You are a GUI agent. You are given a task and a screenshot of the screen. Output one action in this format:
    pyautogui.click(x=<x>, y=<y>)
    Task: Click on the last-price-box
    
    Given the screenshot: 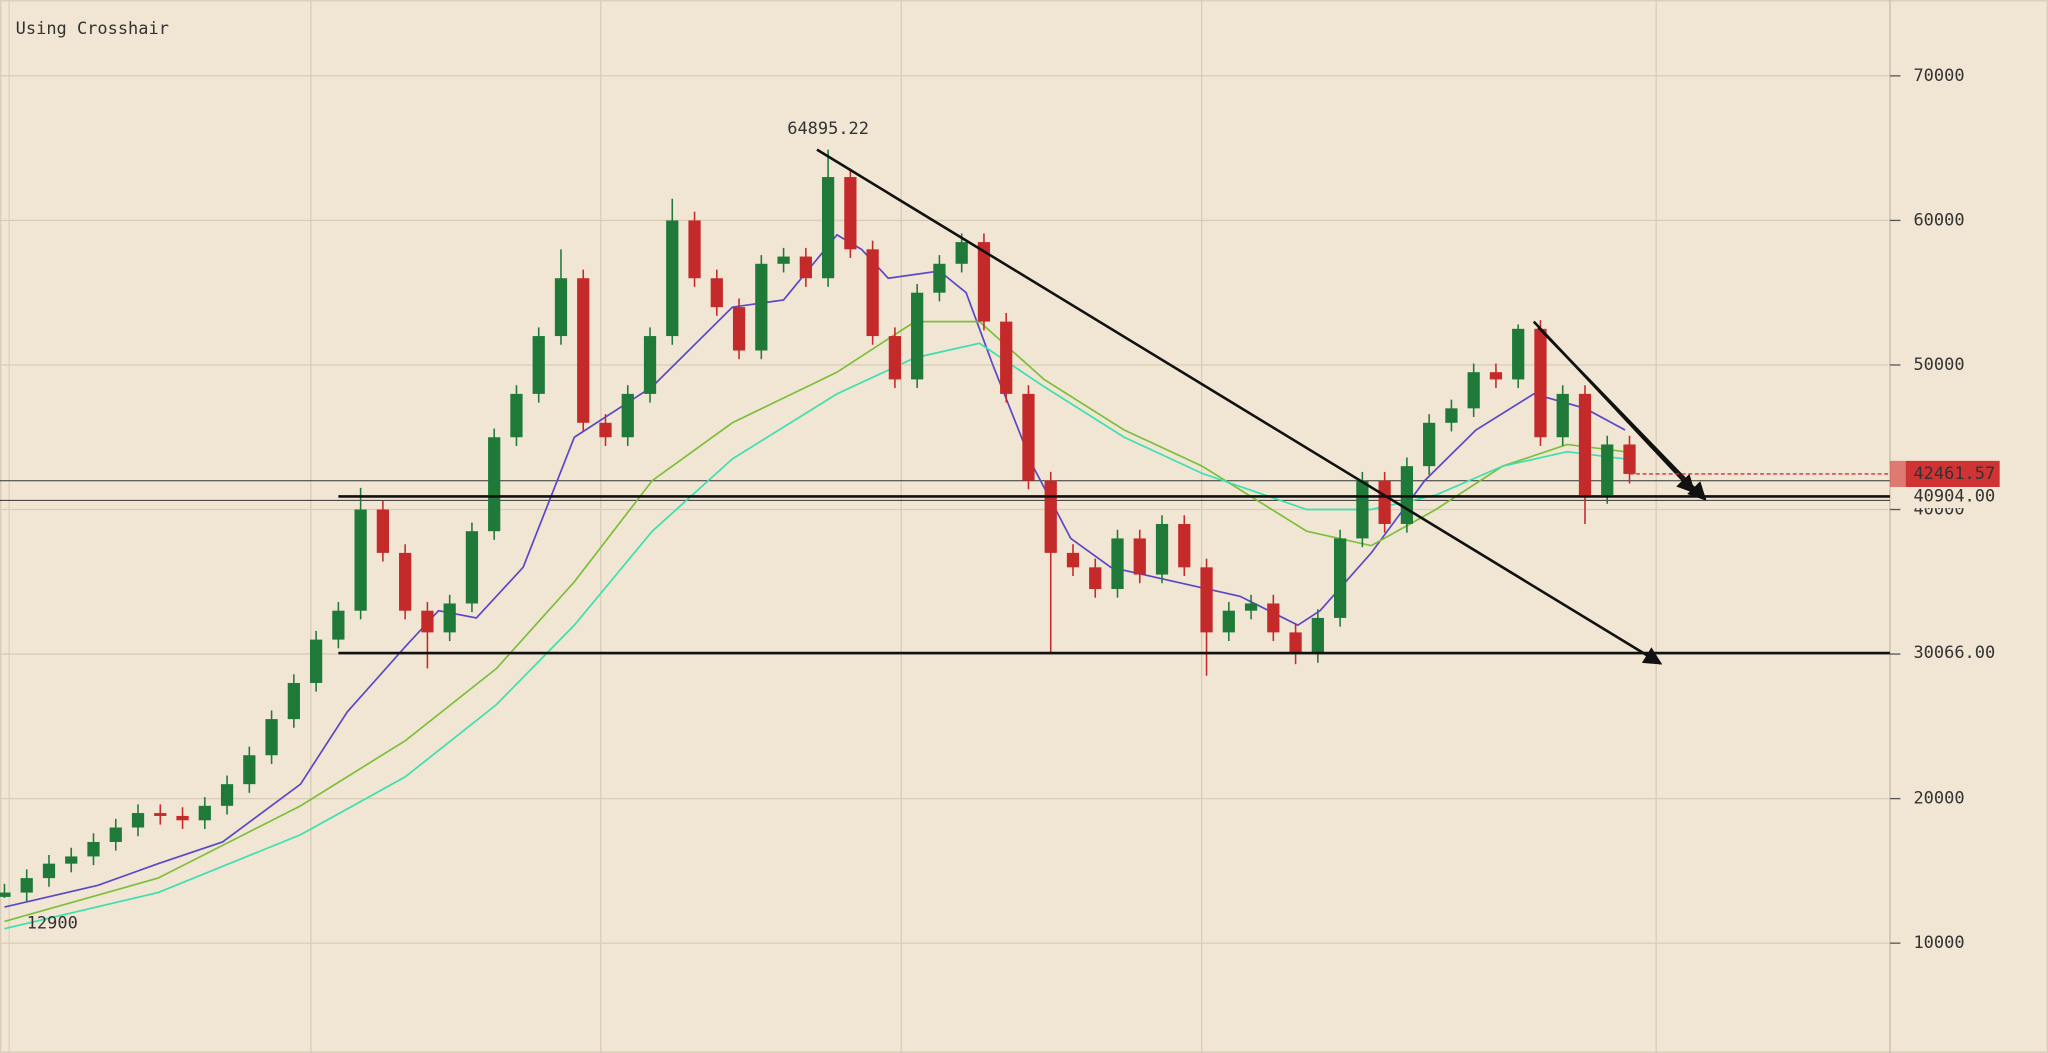 What is the action you would take?
    pyautogui.click(x=1952, y=473)
    